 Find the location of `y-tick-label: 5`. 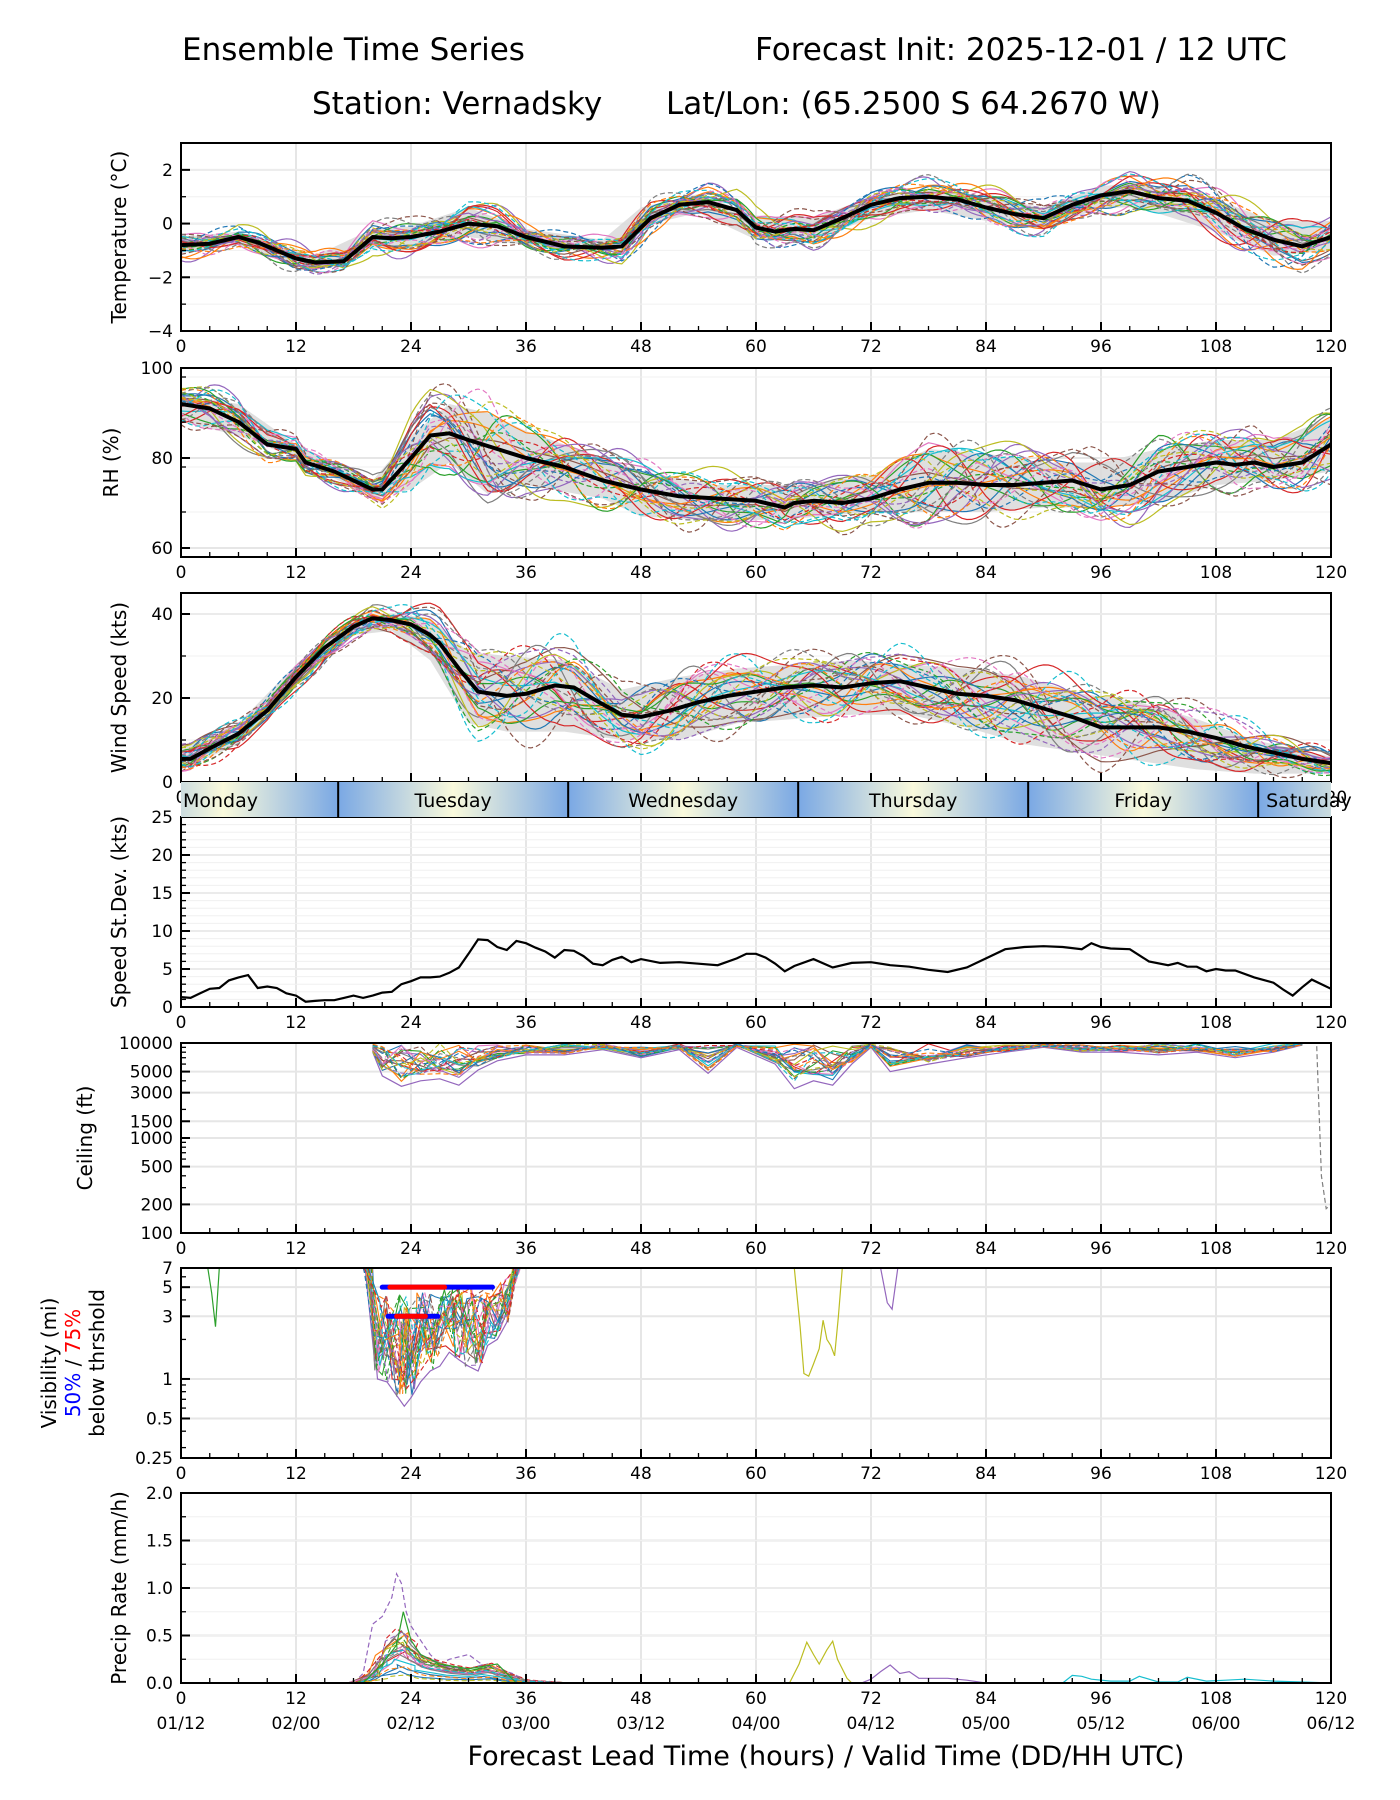

y-tick-label: 5 is located at coordinates (167, 1288).